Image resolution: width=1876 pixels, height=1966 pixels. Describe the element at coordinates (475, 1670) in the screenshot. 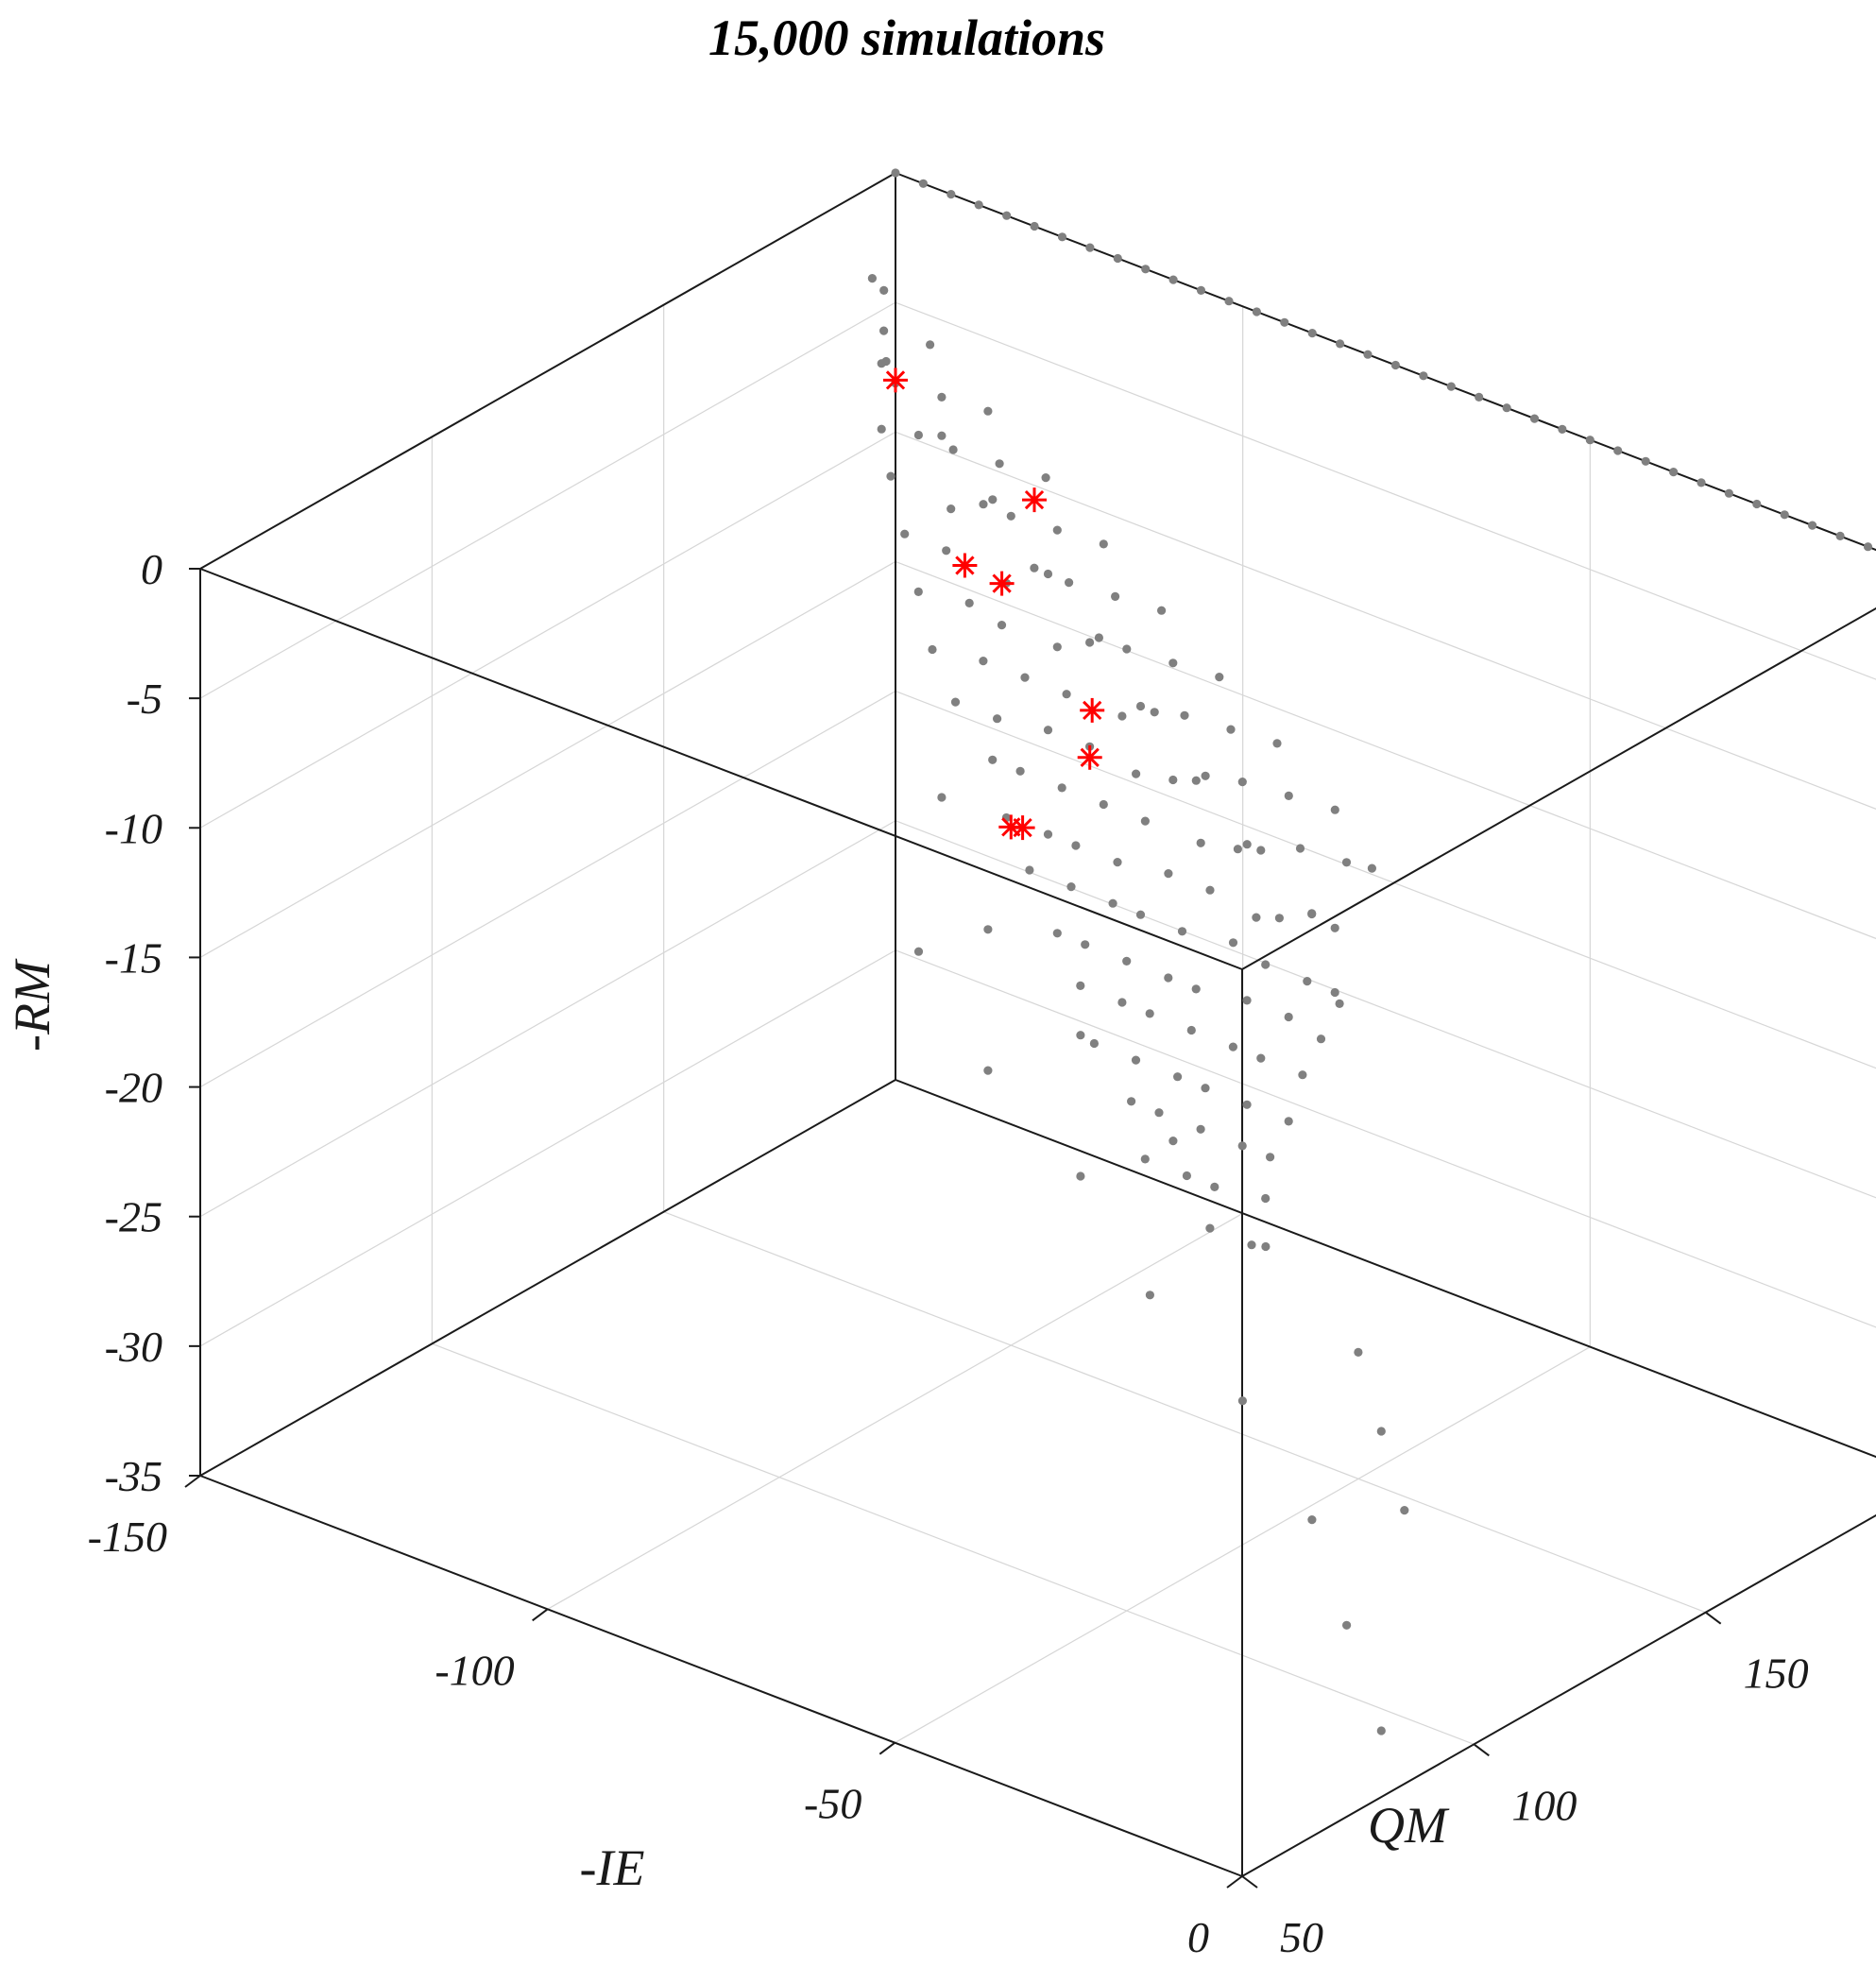

I see `x-tick-label: -100` at that location.